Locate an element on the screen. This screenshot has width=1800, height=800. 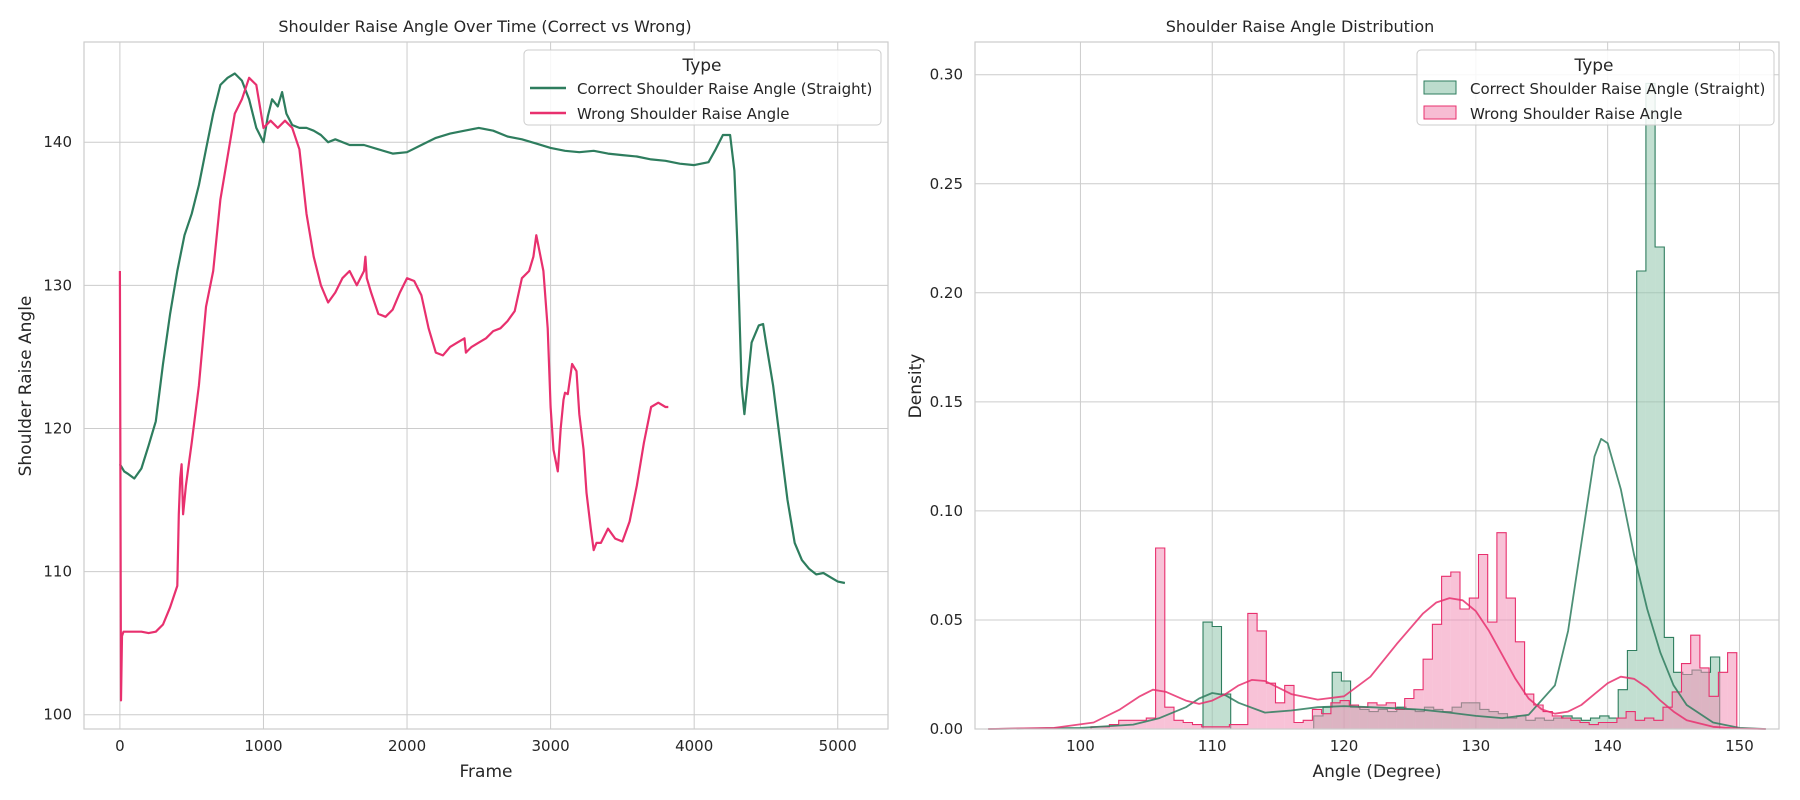
left-y-tick-label: 130 is located at coordinates (57, 285).